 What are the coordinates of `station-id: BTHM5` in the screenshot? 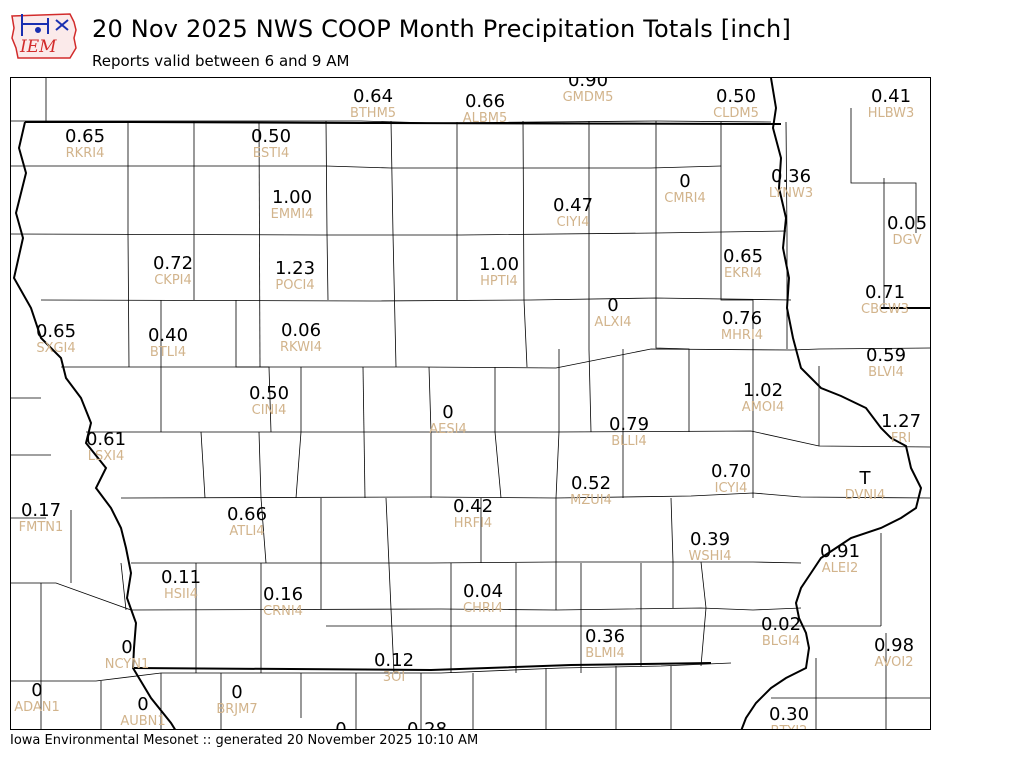 It's located at (373, 113).